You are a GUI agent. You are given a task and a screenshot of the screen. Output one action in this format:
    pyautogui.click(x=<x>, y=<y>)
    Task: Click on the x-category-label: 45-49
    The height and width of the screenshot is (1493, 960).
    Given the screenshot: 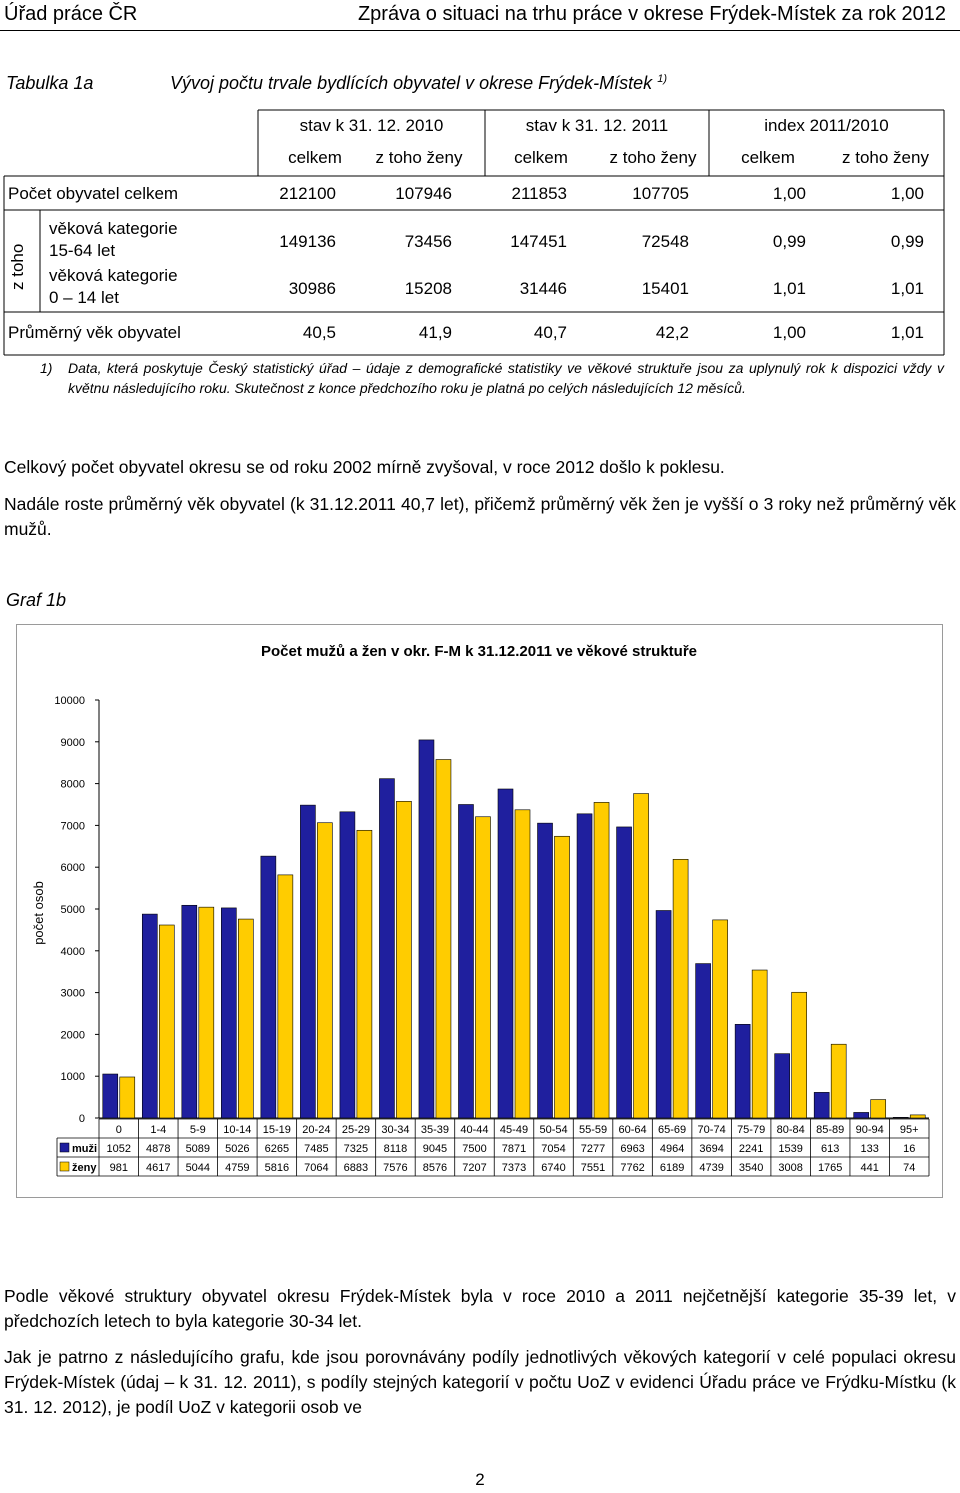 What is the action you would take?
    pyautogui.click(x=514, y=1130)
    